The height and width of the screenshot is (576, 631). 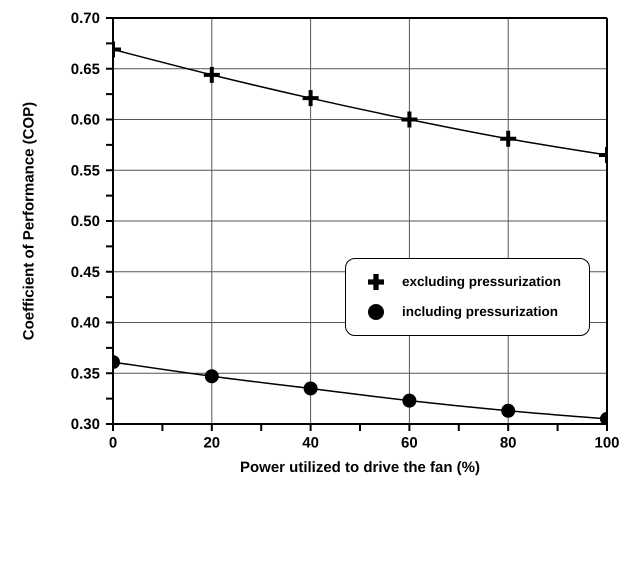 I want to click on x-tick-label: 60, so click(x=409, y=443).